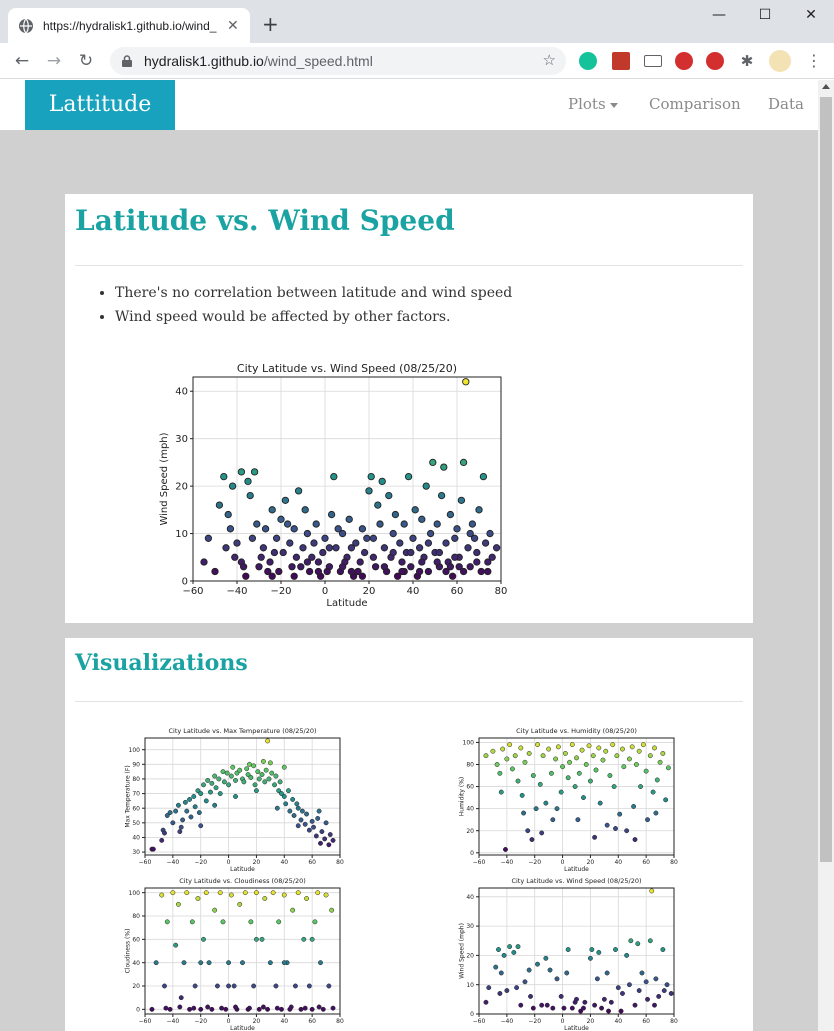  I want to click on y-tick-label: 100, so click(469, 743).